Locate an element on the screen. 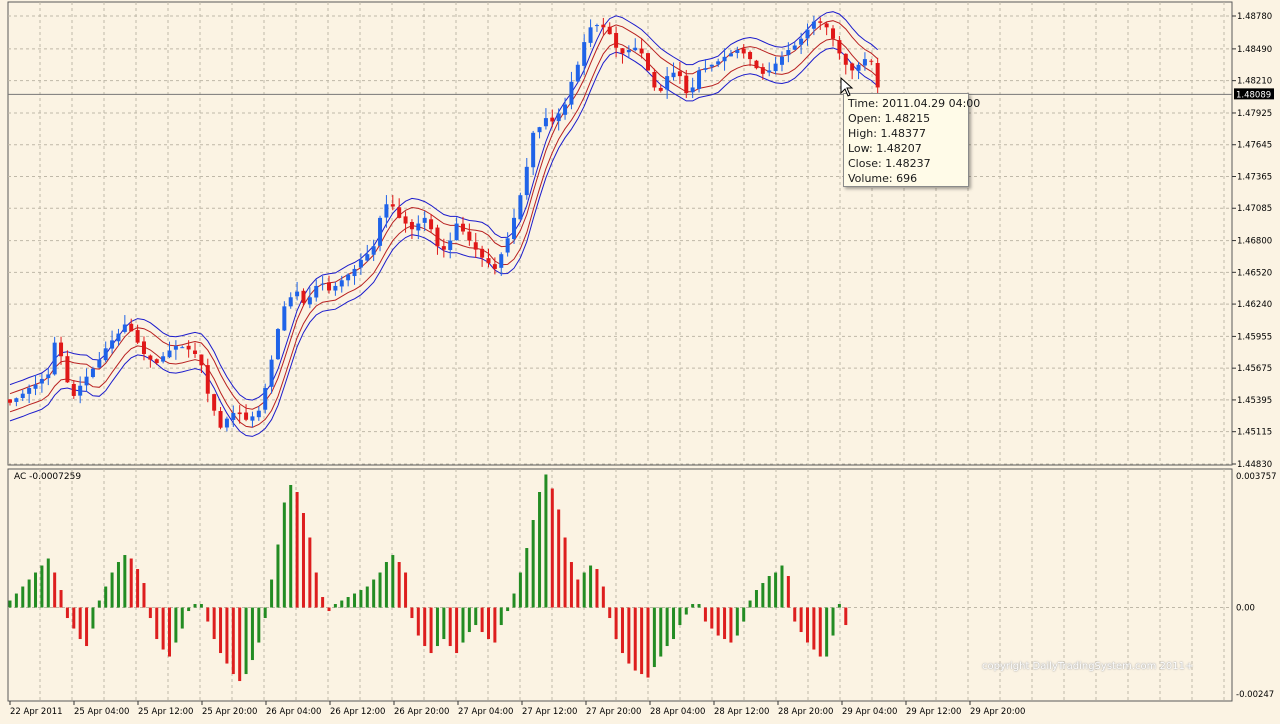  indicator-label: AC -0.0007259 is located at coordinates (48, 477).